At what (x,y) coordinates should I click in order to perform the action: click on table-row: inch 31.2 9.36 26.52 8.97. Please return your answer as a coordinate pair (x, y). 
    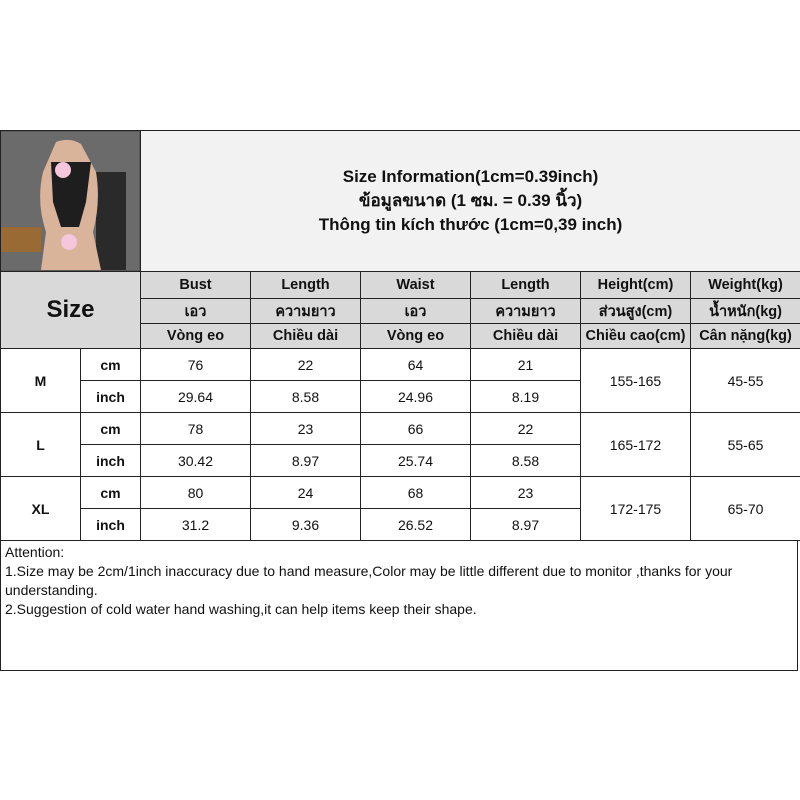
    Looking at the image, I should click on (400, 524).